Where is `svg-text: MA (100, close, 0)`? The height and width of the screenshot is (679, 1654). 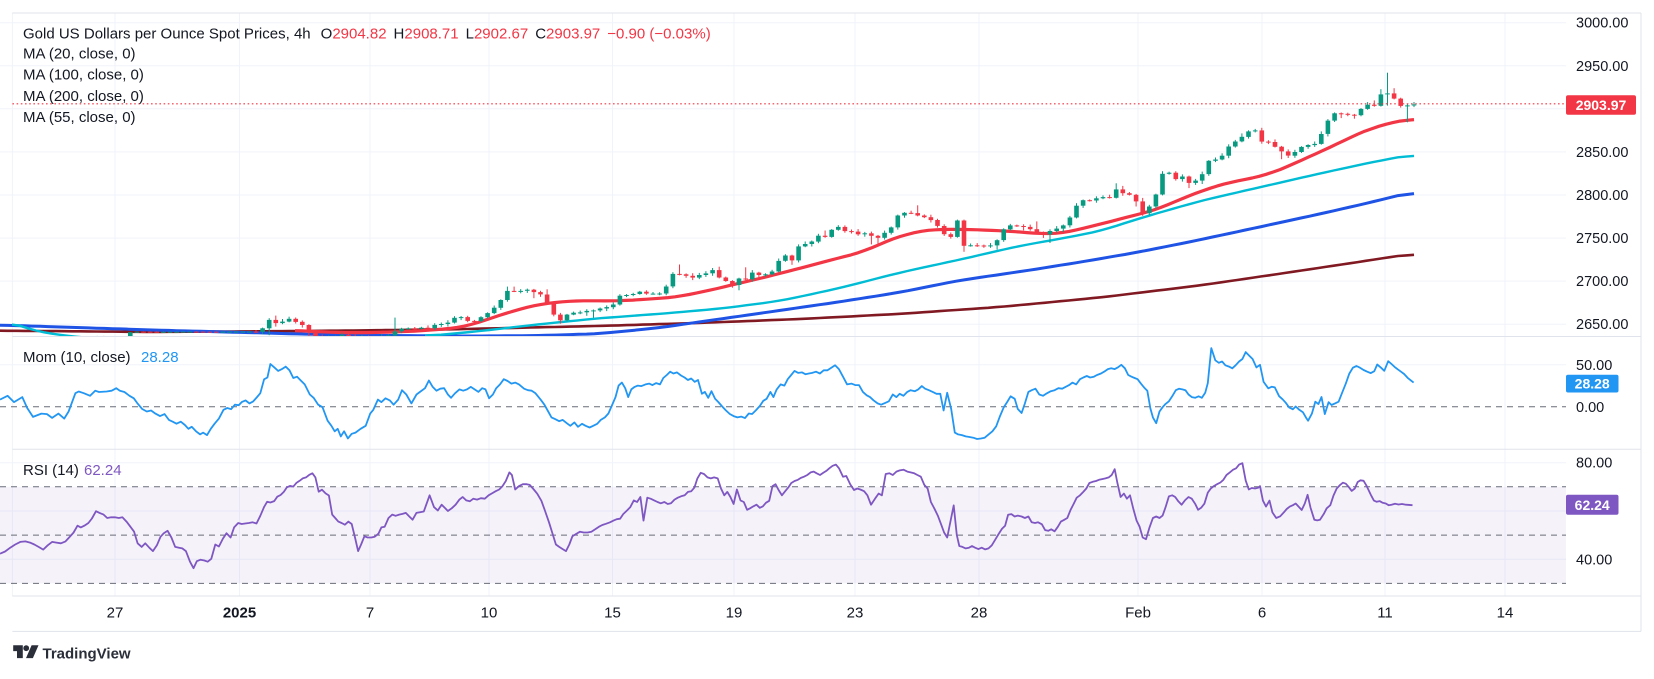 svg-text: MA (100, close, 0) is located at coordinates (83, 74).